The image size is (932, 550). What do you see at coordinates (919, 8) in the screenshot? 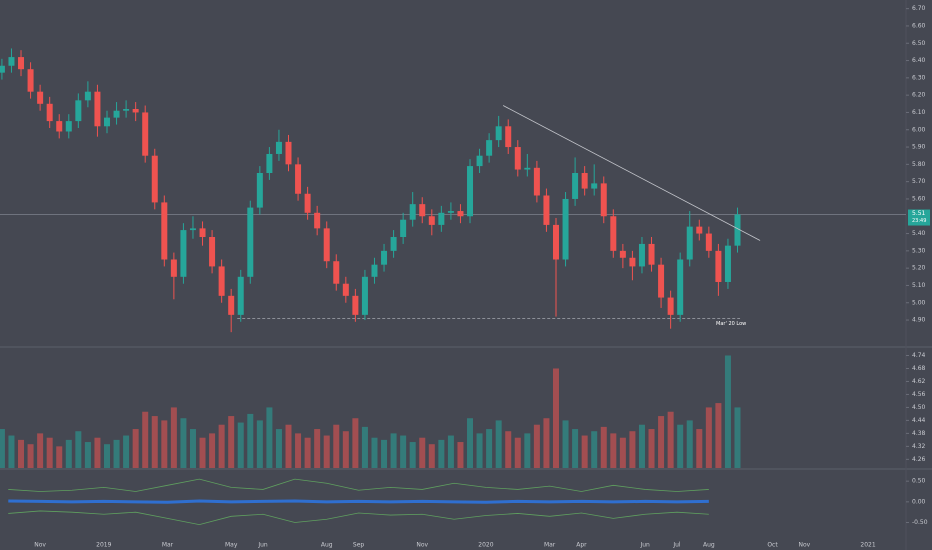
I see `y-tick-label: 6.70` at bounding box center [919, 8].